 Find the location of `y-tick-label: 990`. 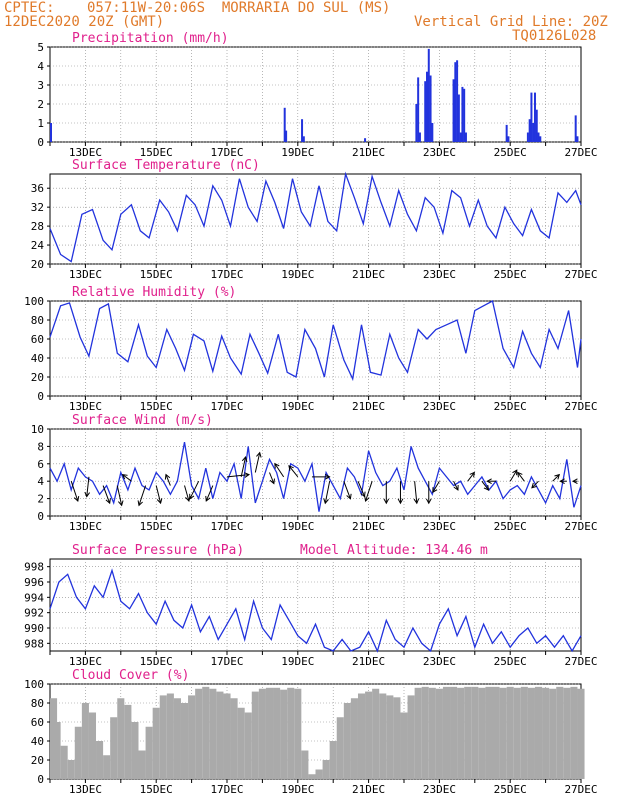

y-tick-label: 990 is located at coordinates (34, 628).